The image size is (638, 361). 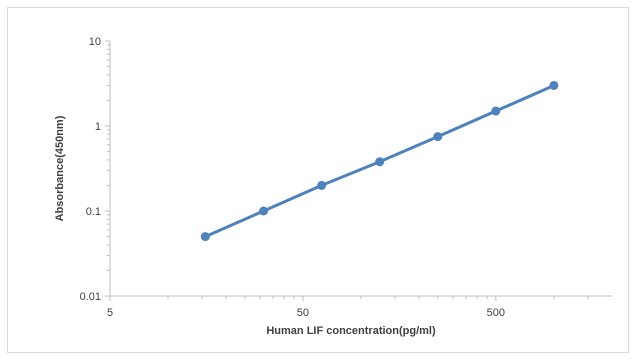 I want to click on y-tick-group: 10 1 0.1 0.01, so click(x=95, y=169).